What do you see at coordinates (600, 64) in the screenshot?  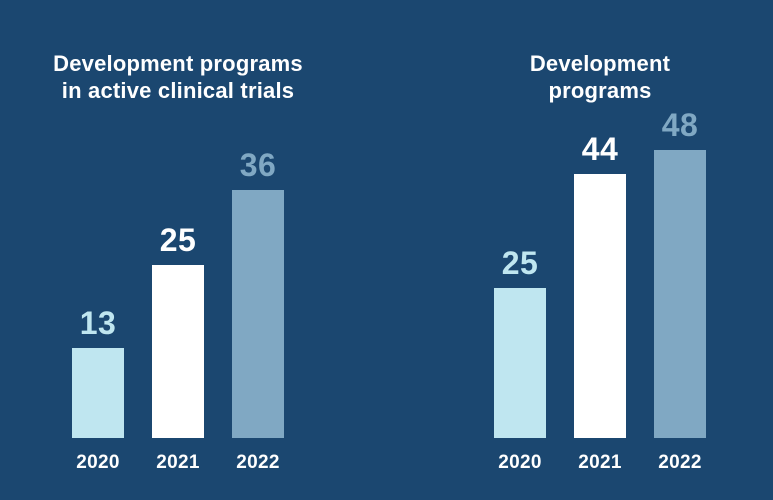 I see `chart-title-line: Development` at bounding box center [600, 64].